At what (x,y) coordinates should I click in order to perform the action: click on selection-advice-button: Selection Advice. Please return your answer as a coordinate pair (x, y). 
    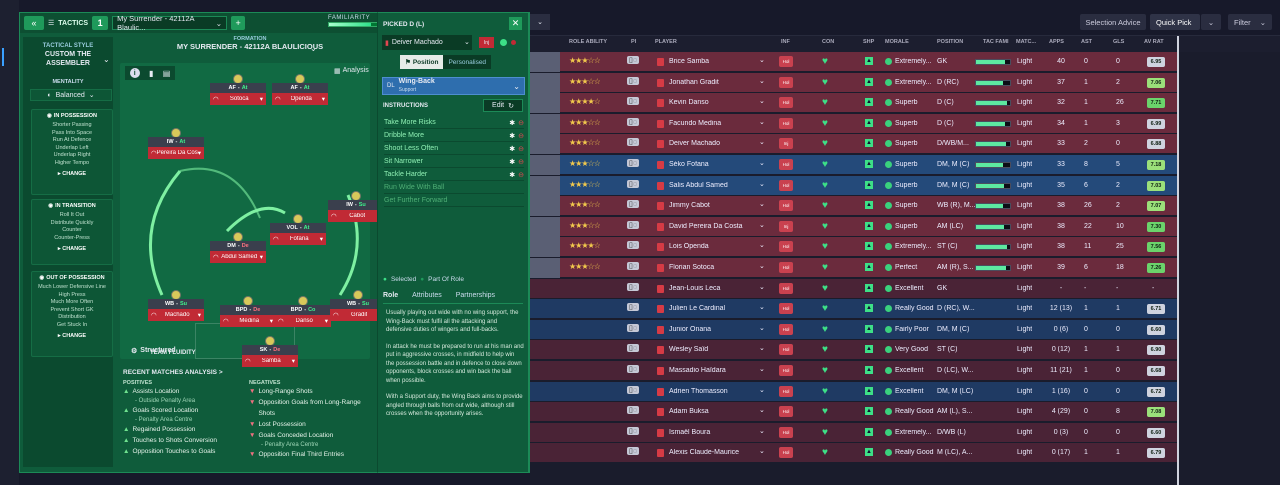
    Looking at the image, I should click on (1113, 22).